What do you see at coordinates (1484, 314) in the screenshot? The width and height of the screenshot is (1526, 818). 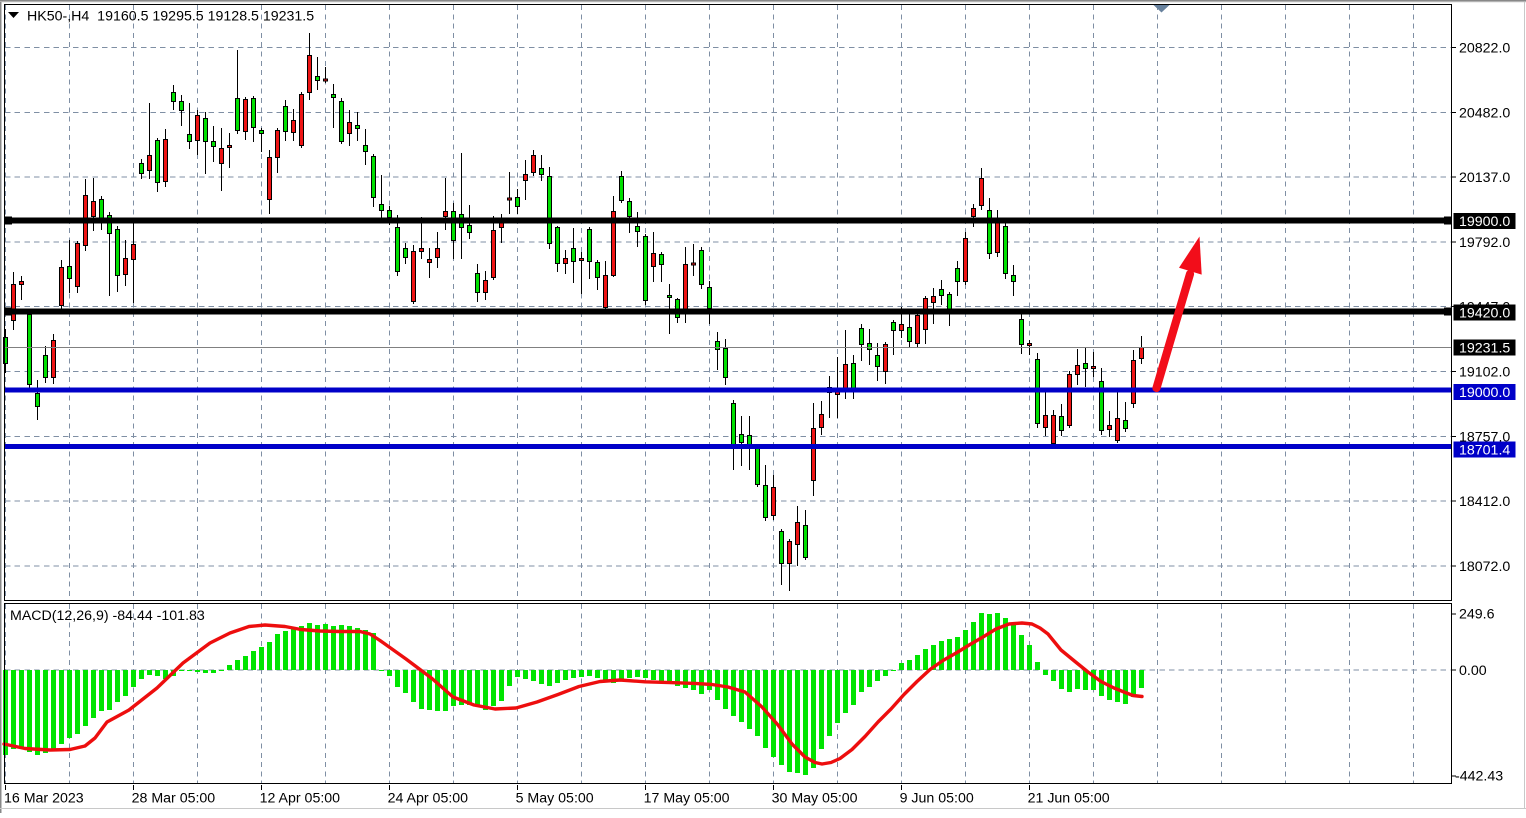 I see `svg-text: 19420.0` at bounding box center [1484, 314].